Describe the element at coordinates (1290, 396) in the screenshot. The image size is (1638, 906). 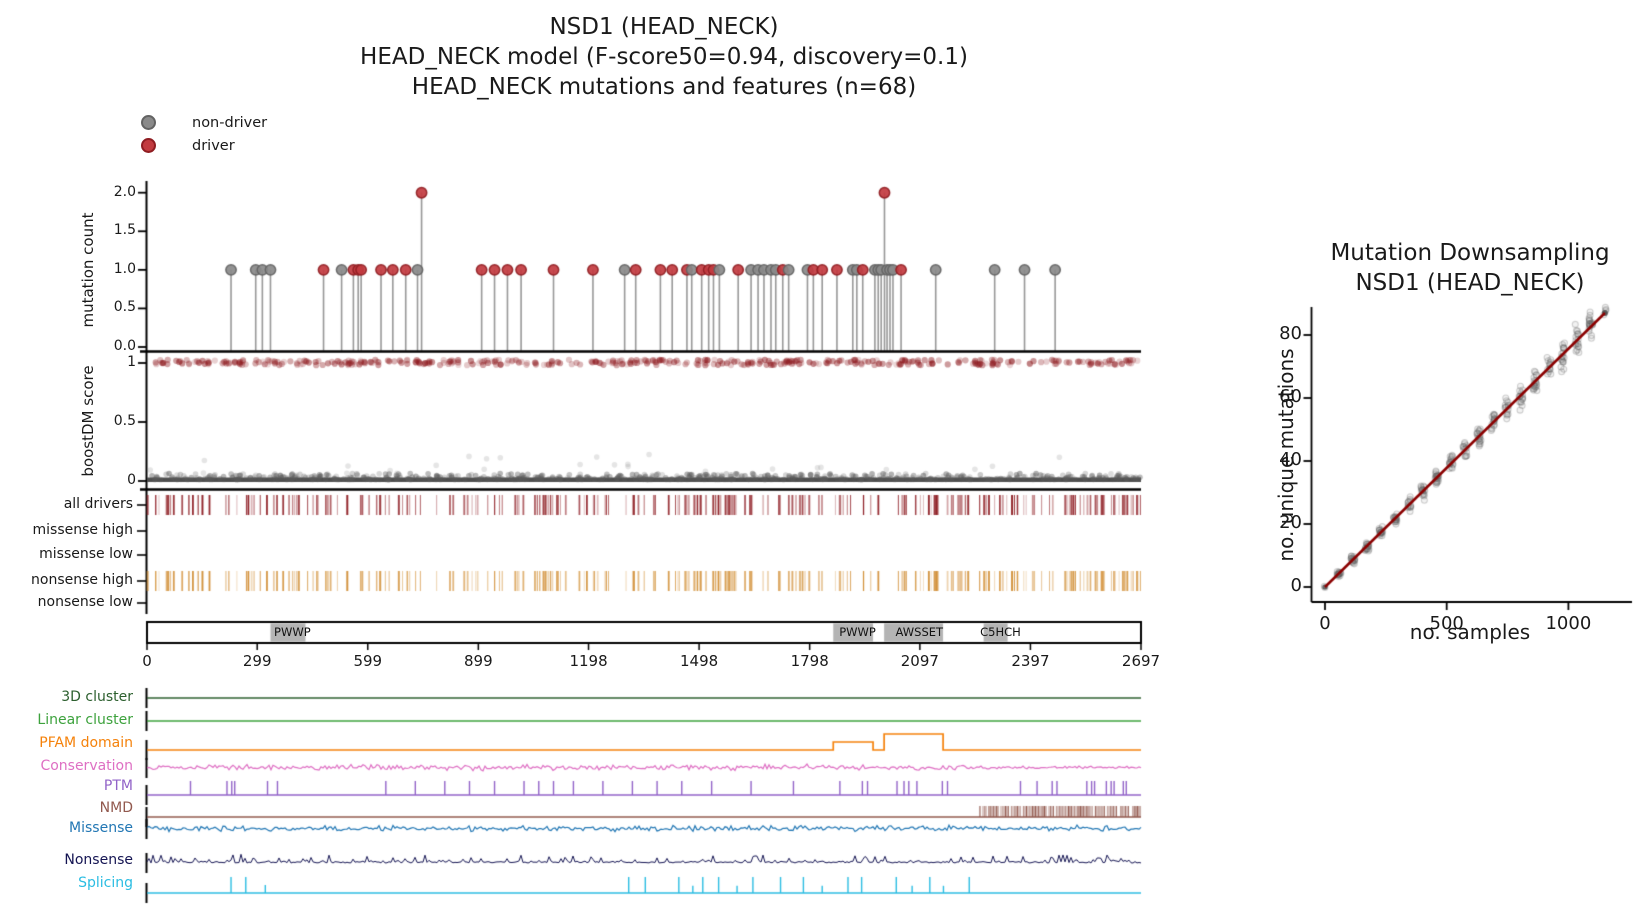
I see `downsampling-y-tick-label: 60` at that location.